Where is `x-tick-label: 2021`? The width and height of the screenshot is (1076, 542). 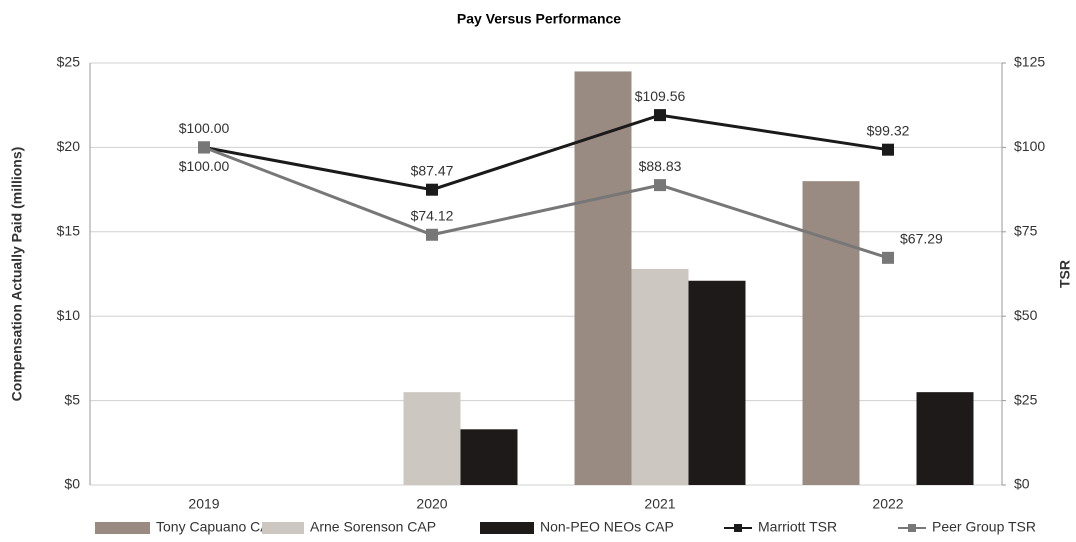 x-tick-label: 2021 is located at coordinates (659, 504).